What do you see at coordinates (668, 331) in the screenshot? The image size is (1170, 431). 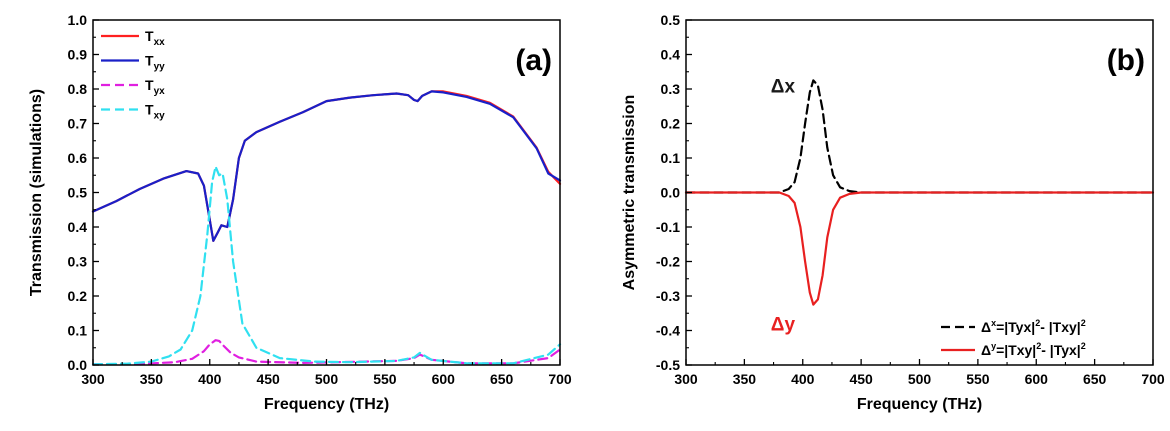 I see `y-tick-label: -0.4` at bounding box center [668, 331].